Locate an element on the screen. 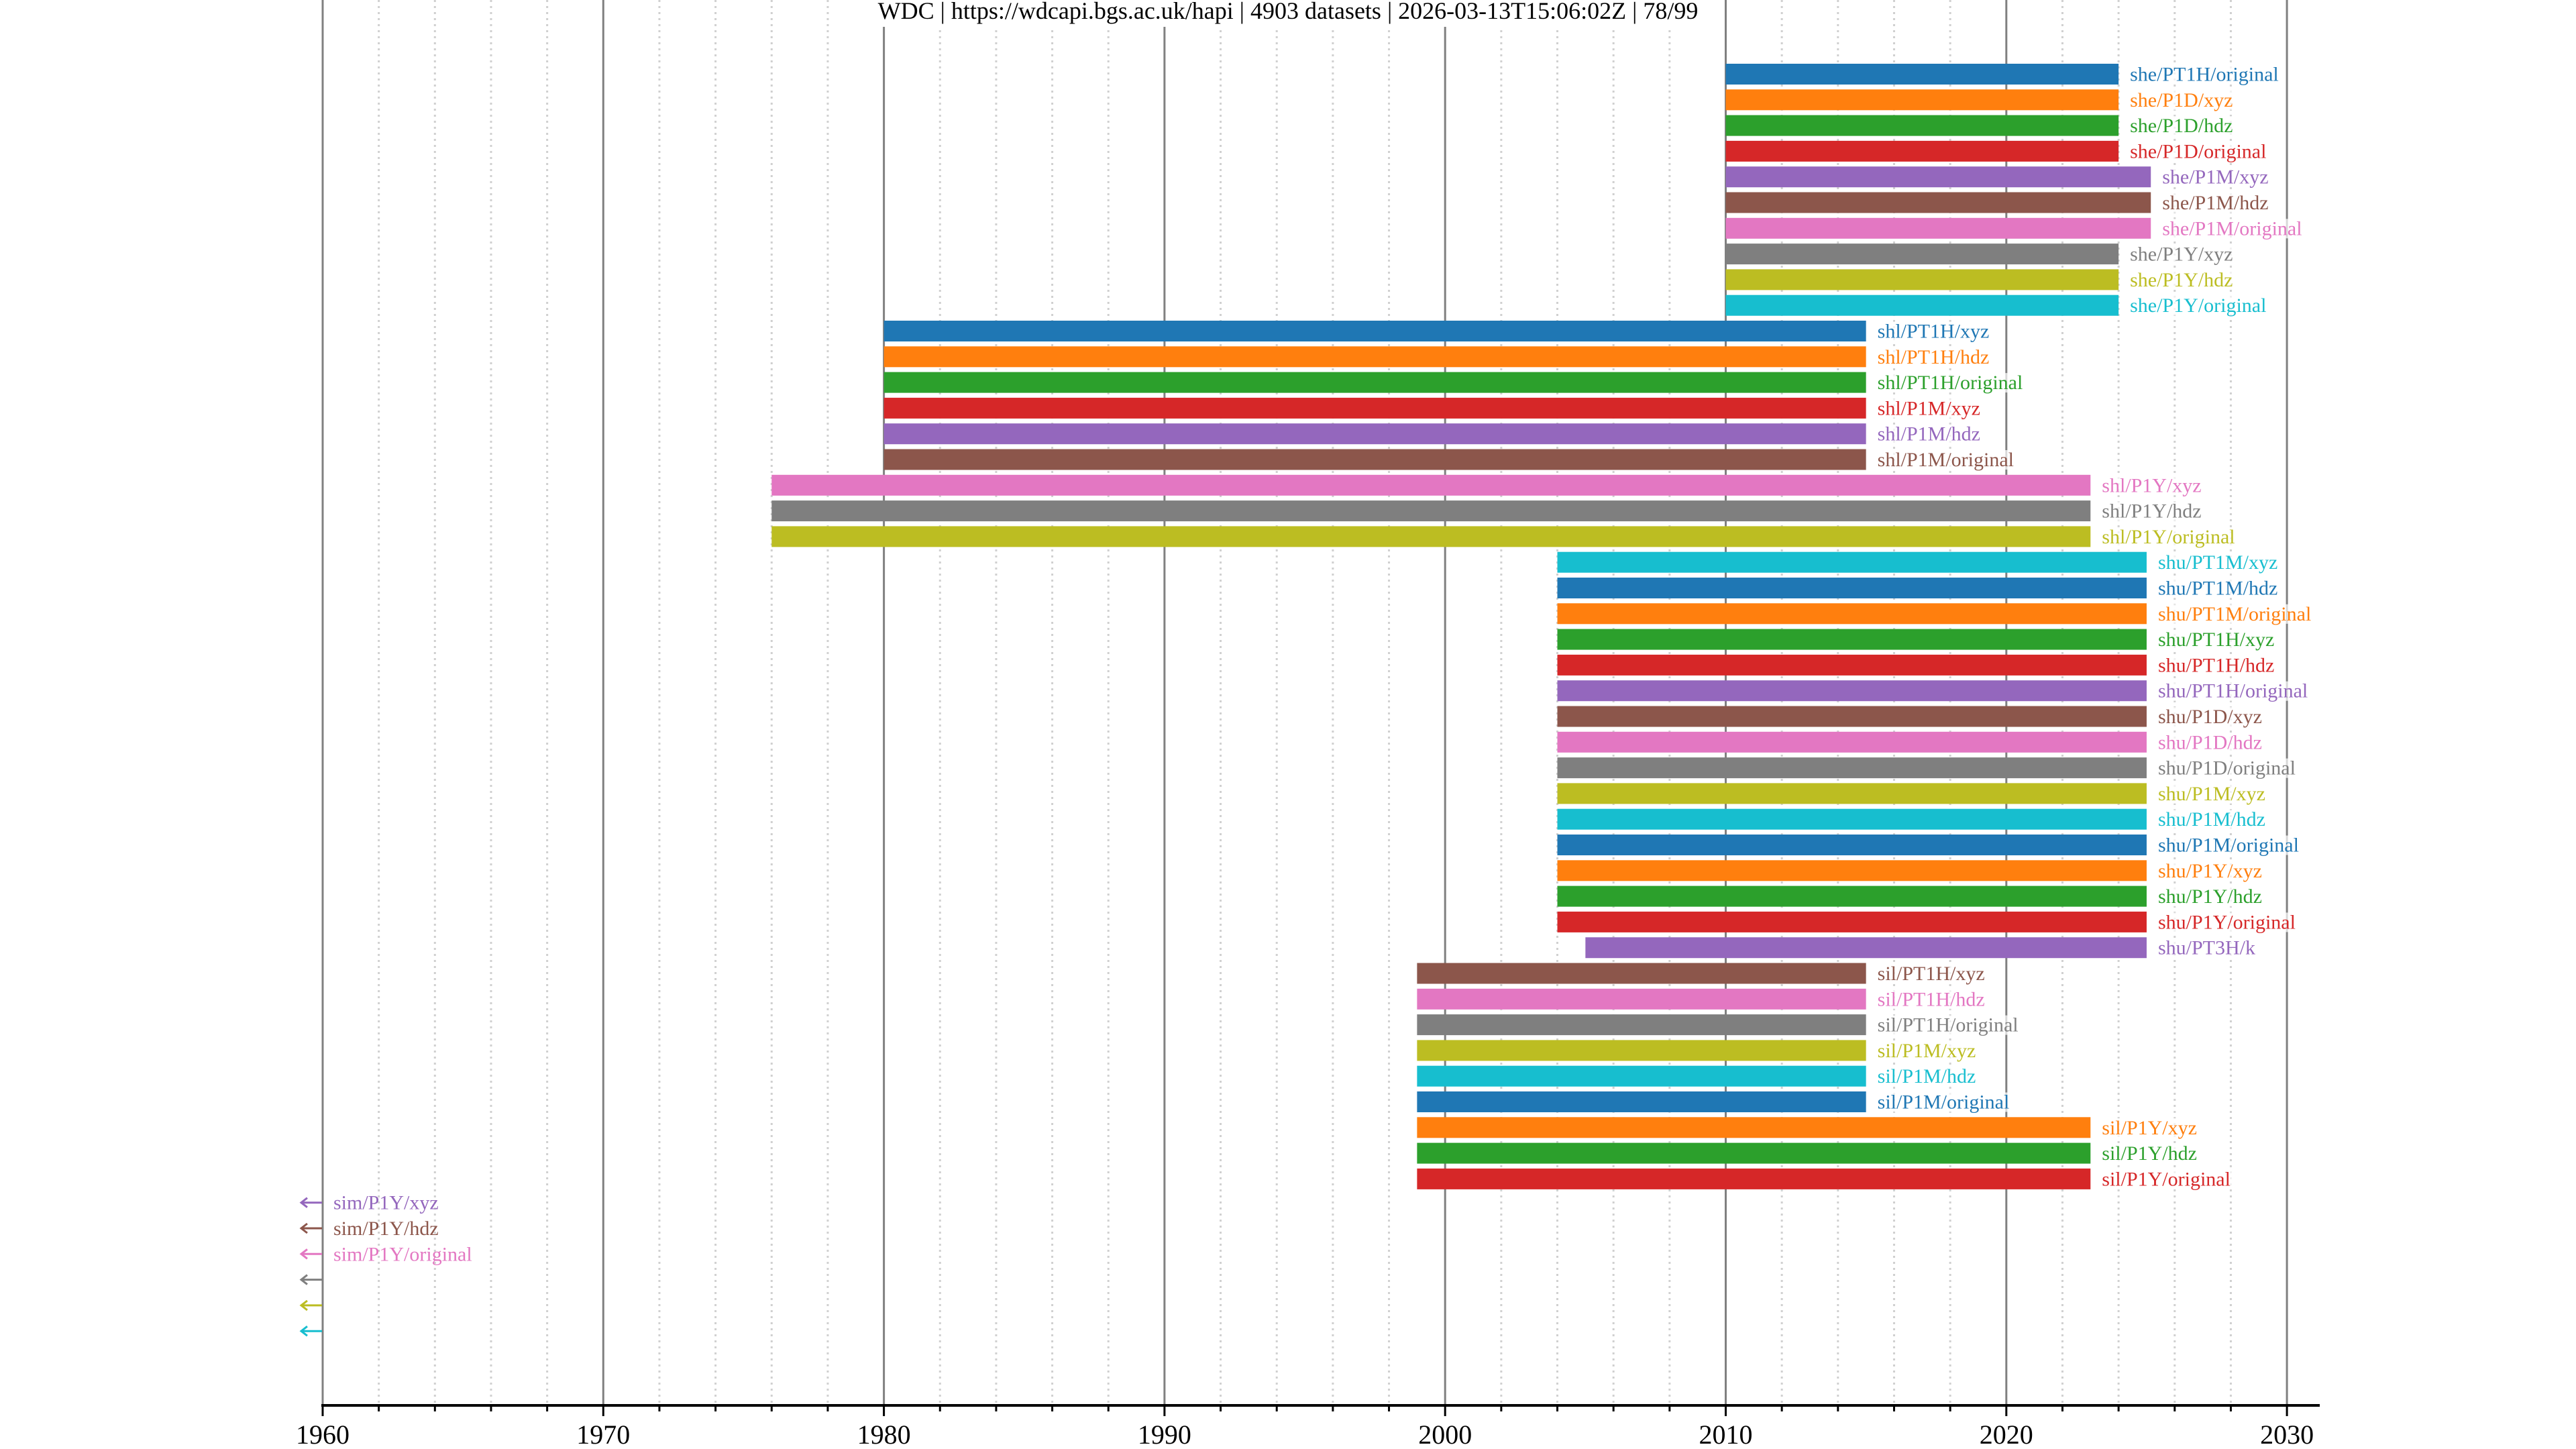 This screenshot has width=2576, height=1449. bar-label: she/PT1H/original is located at coordinates (2204, 75).